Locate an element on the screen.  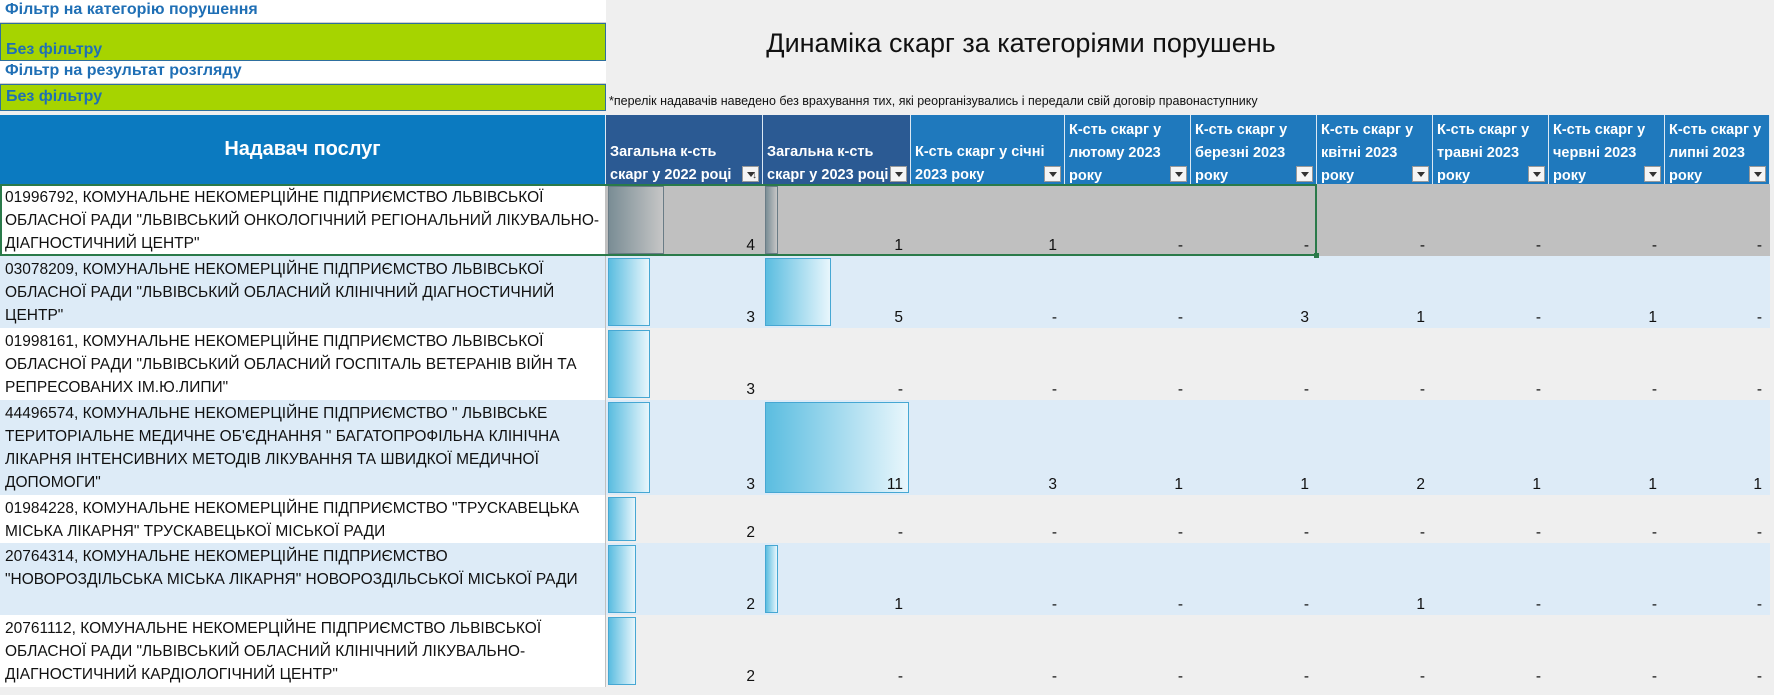
data-bar is located at coordinates (798, 292).